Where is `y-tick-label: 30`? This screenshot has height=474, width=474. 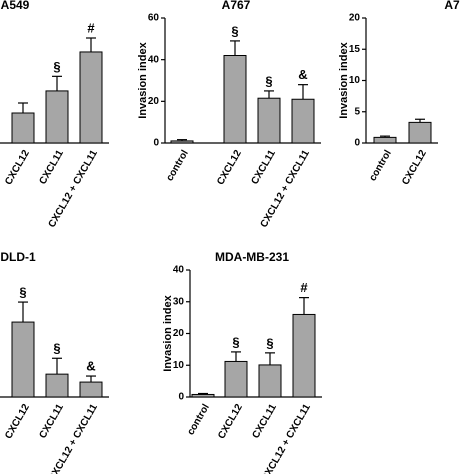 y-tick-label: 30 is located at coordinates (179, 301).